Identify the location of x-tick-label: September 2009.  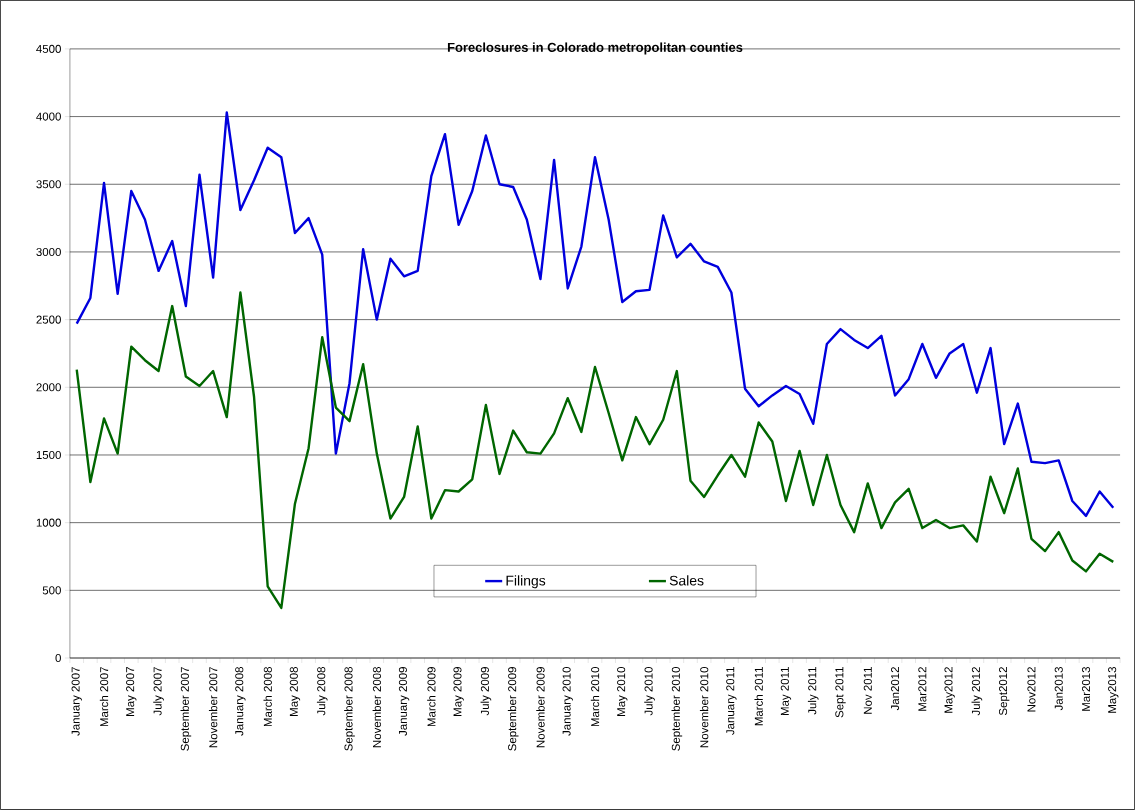
(513, 709).